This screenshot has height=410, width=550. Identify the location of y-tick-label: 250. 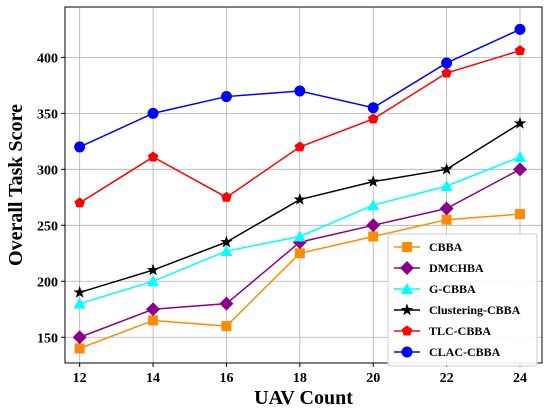
(47, 226).